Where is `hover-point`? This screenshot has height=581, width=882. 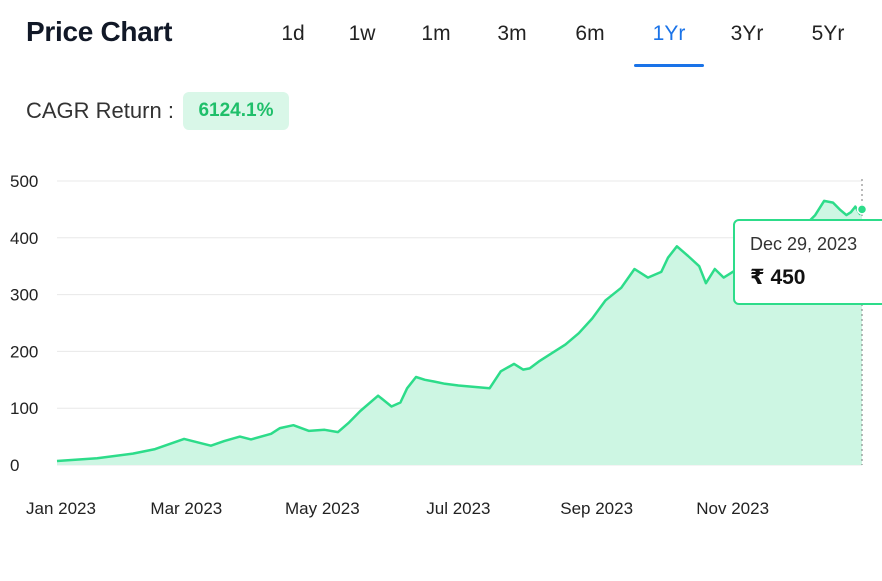
hover-point is located at coordinates (862, 209).